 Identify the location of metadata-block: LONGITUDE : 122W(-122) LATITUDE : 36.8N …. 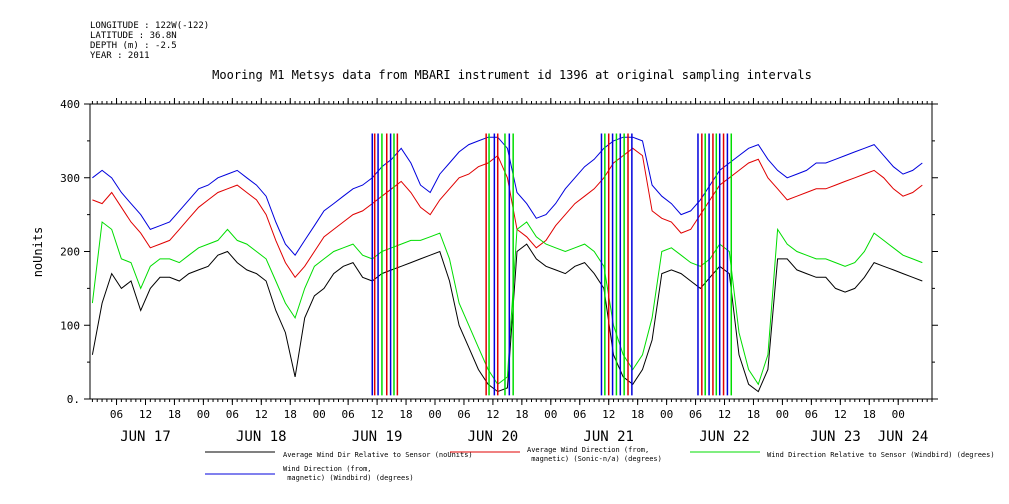
(149, 41).